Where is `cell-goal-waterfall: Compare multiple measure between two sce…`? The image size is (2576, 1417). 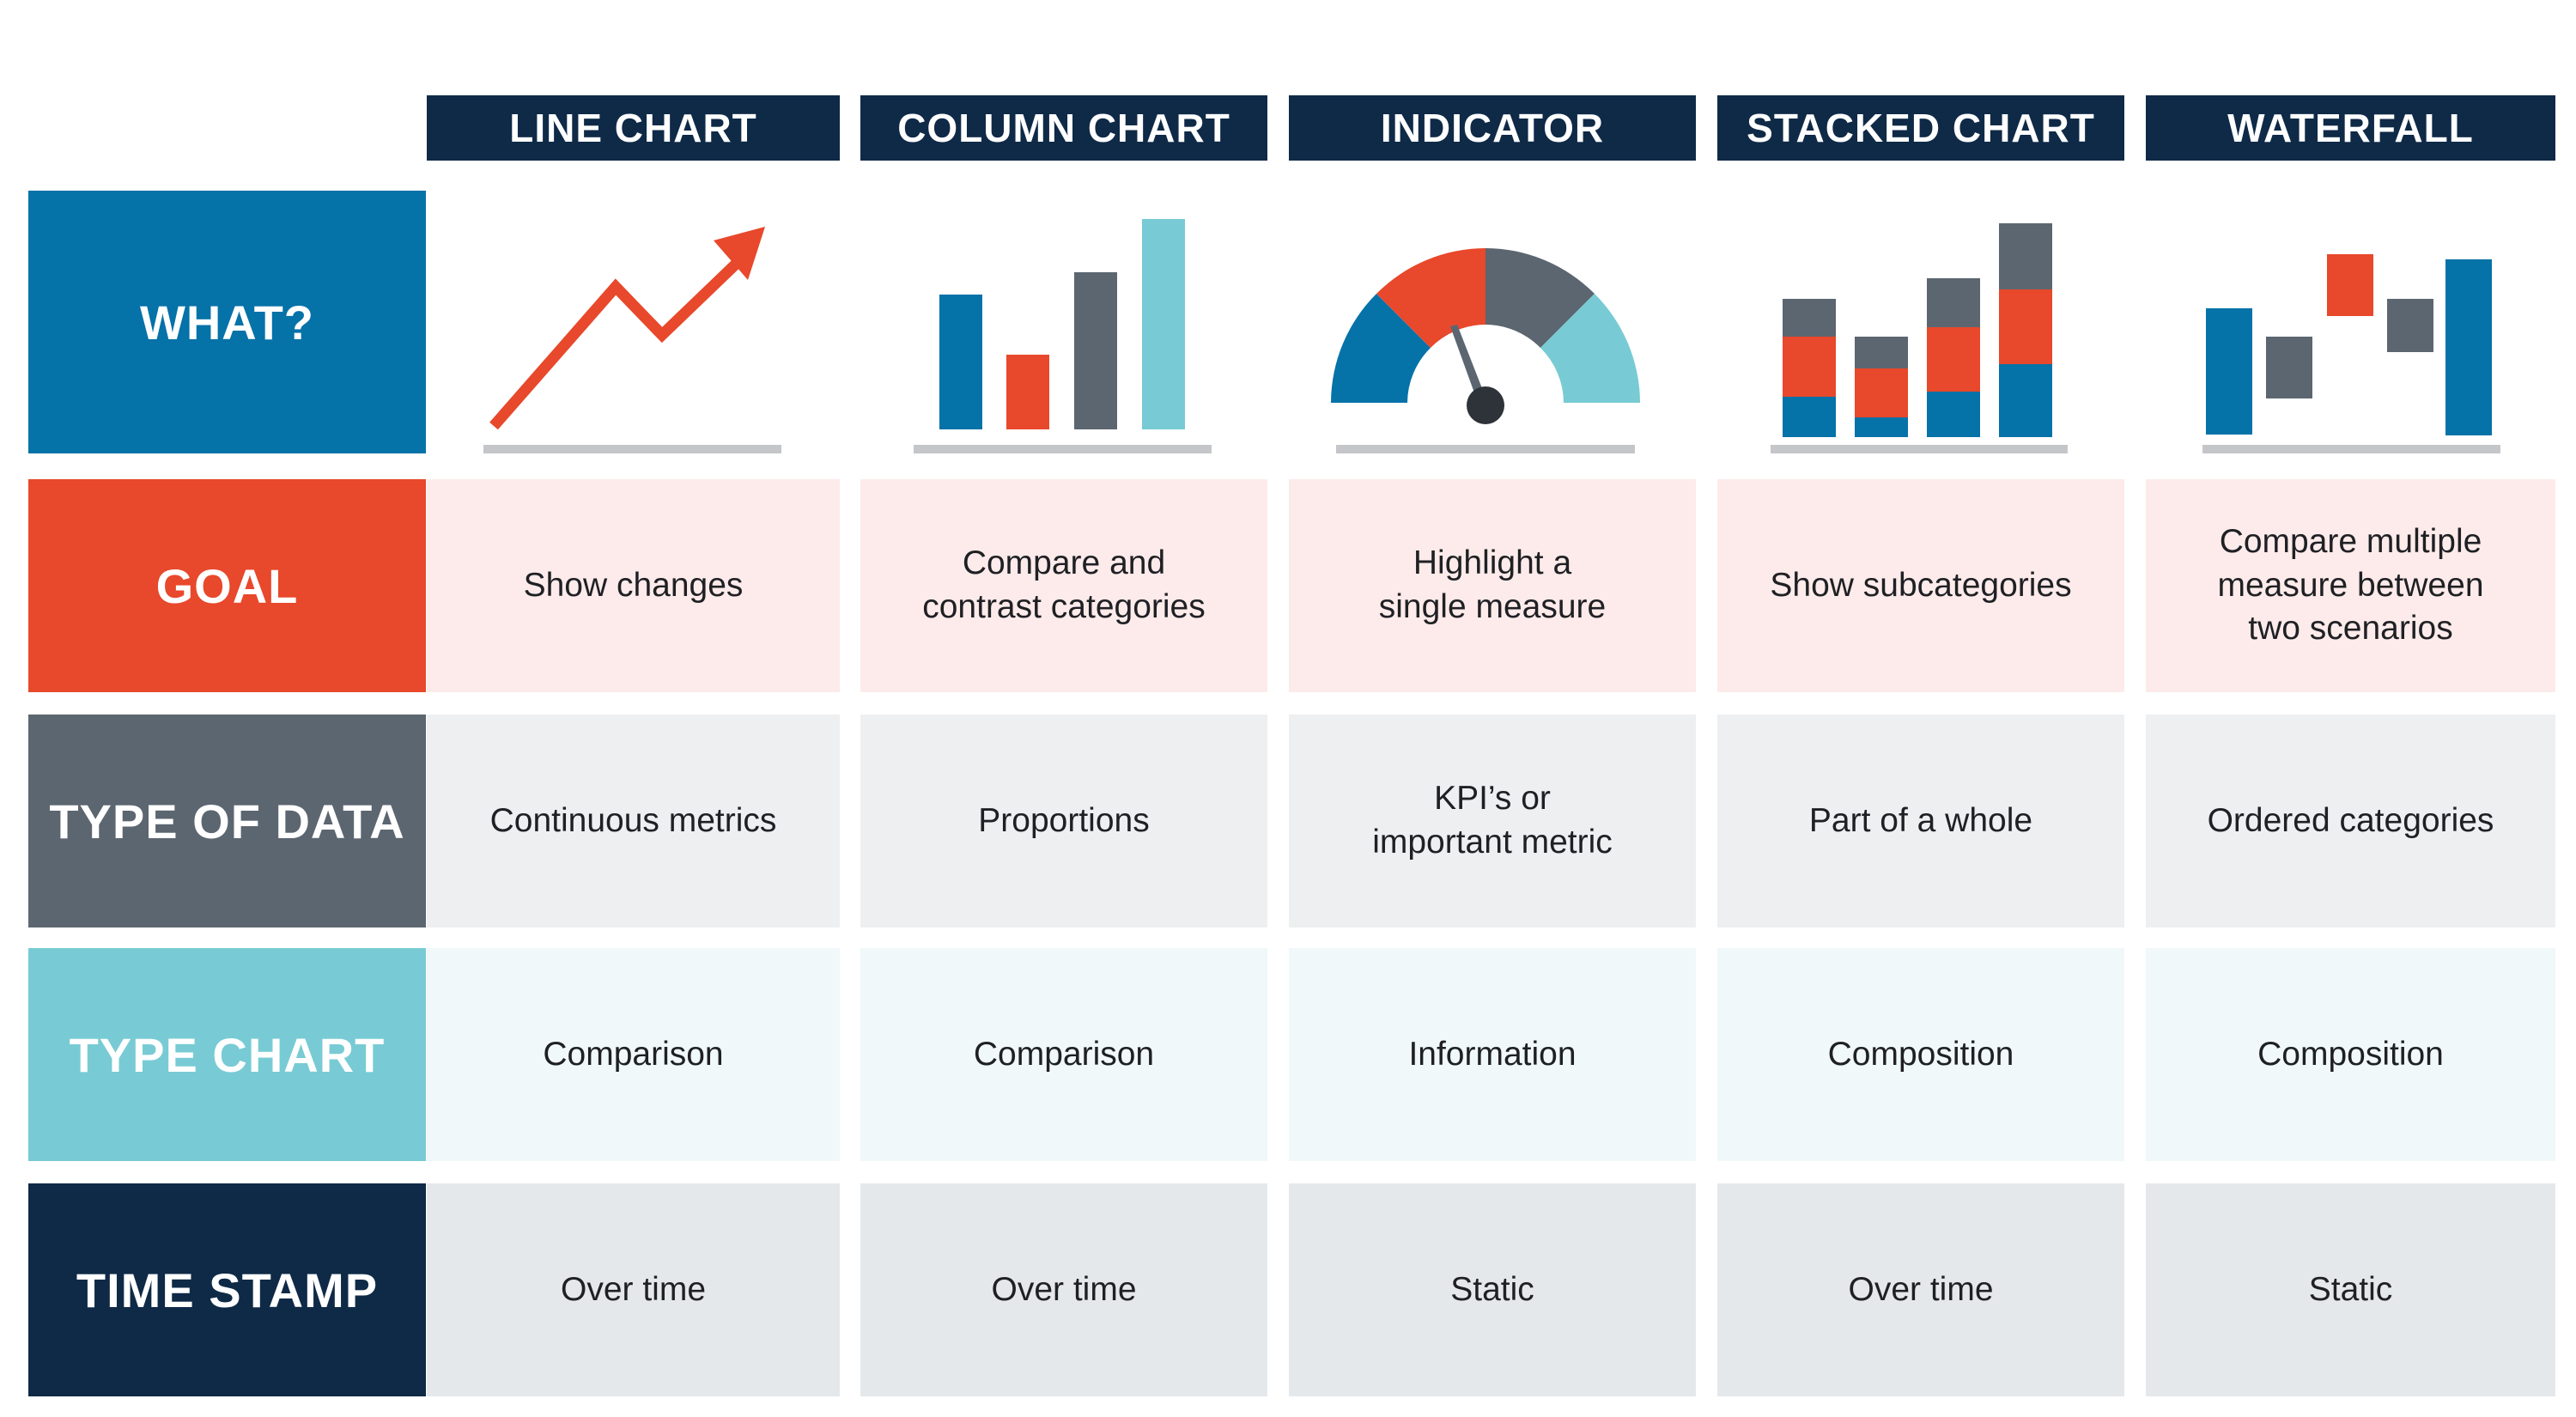
cell-goal-waterfall: Compare multiple measure between two sce… is located at coordinates (2350, 585).